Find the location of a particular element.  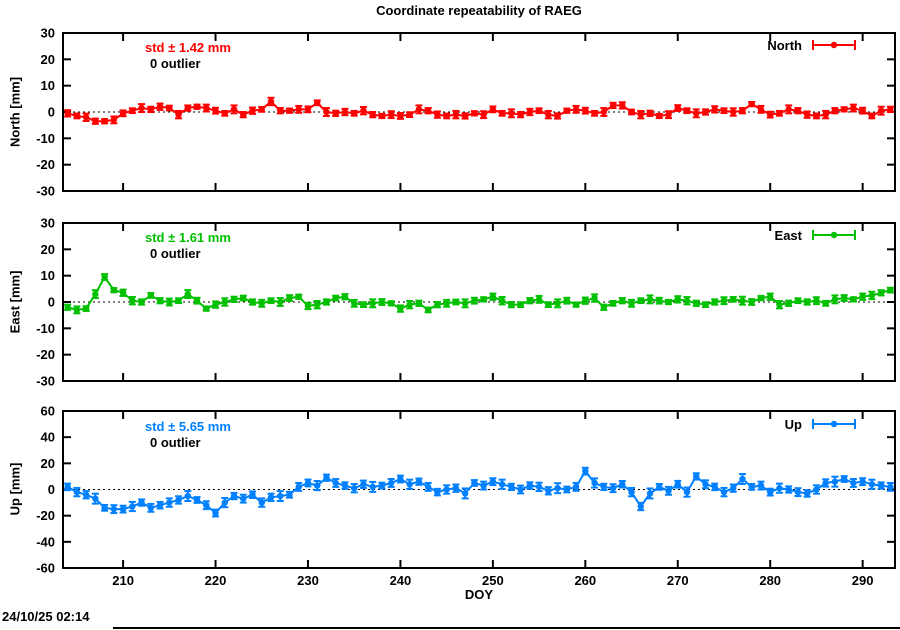

timestamp: 24/10/25 02:14 is located at coordinates (46, 616).